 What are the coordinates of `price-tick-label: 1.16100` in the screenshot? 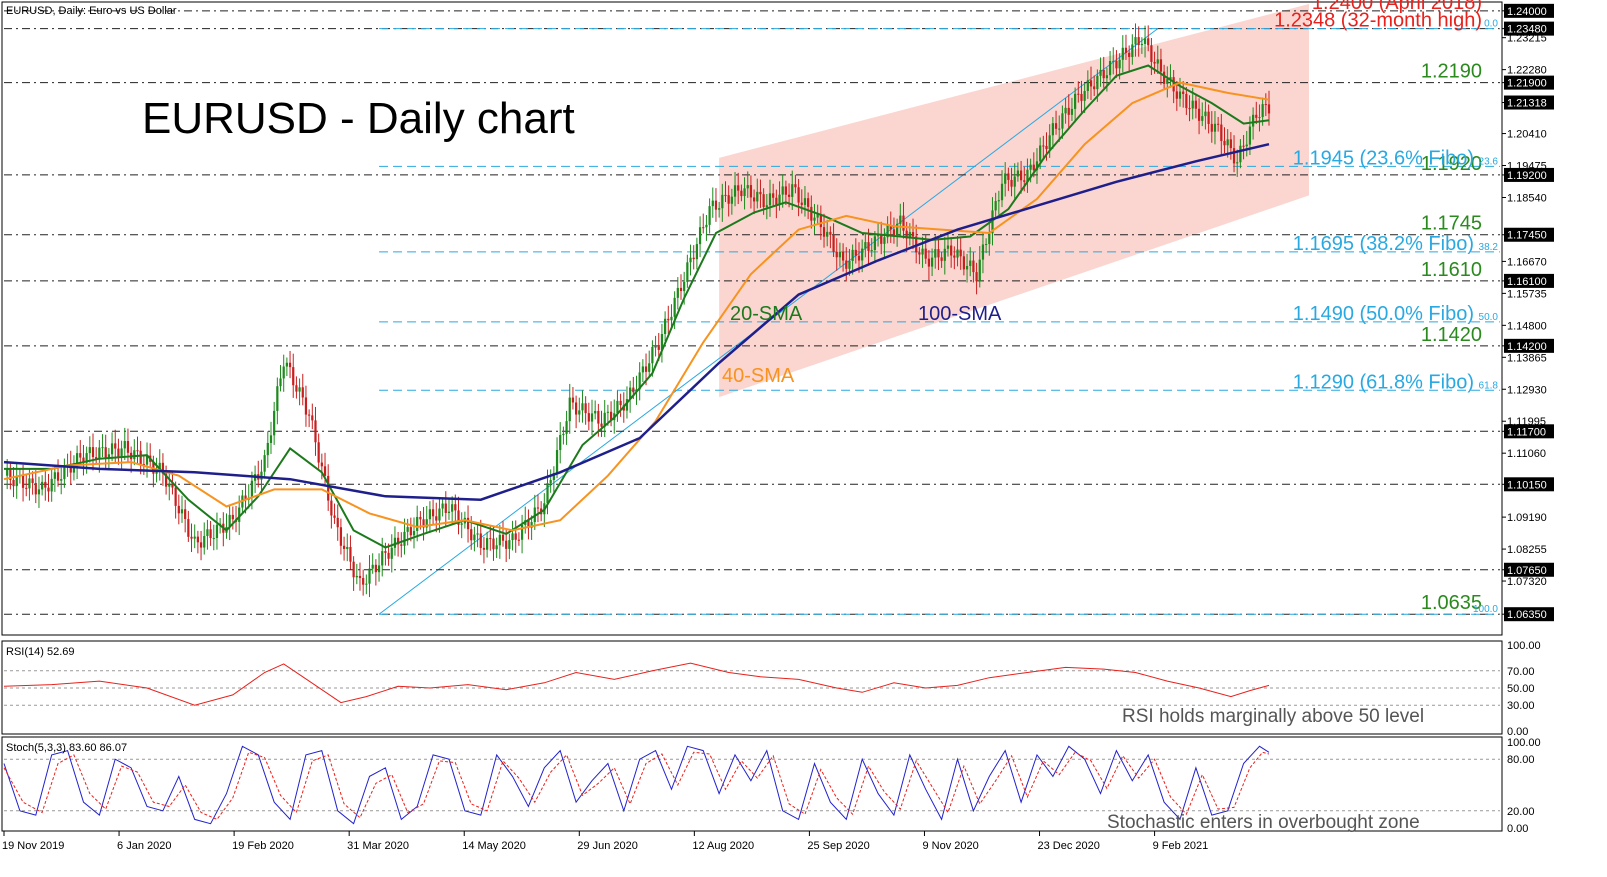 It's located at (1527, 282).